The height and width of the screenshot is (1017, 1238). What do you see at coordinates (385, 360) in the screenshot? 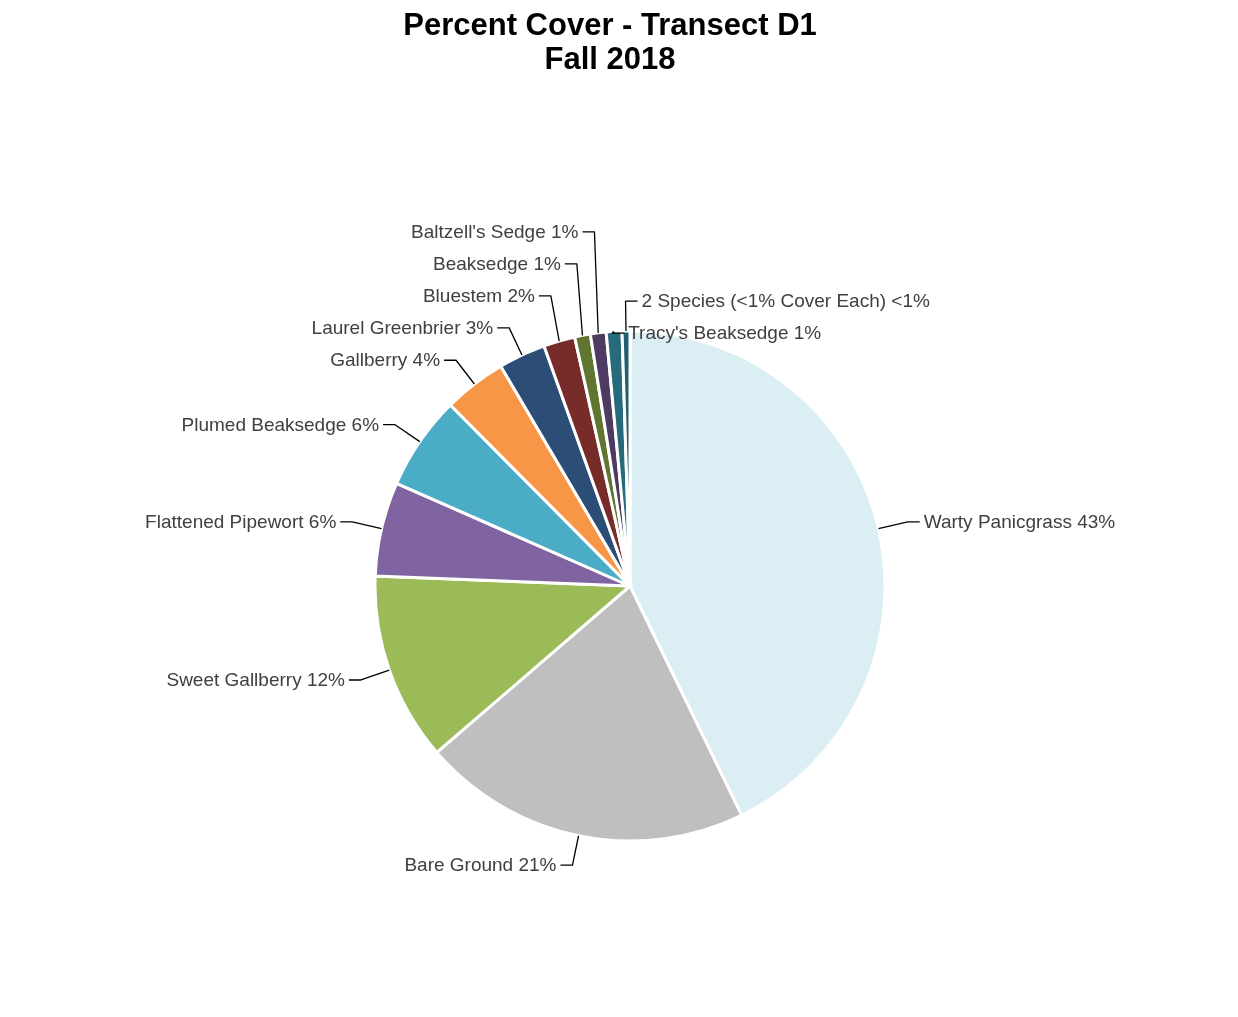
I see `slice-label: Gallberry 4%` at bounding box center [385, 360].